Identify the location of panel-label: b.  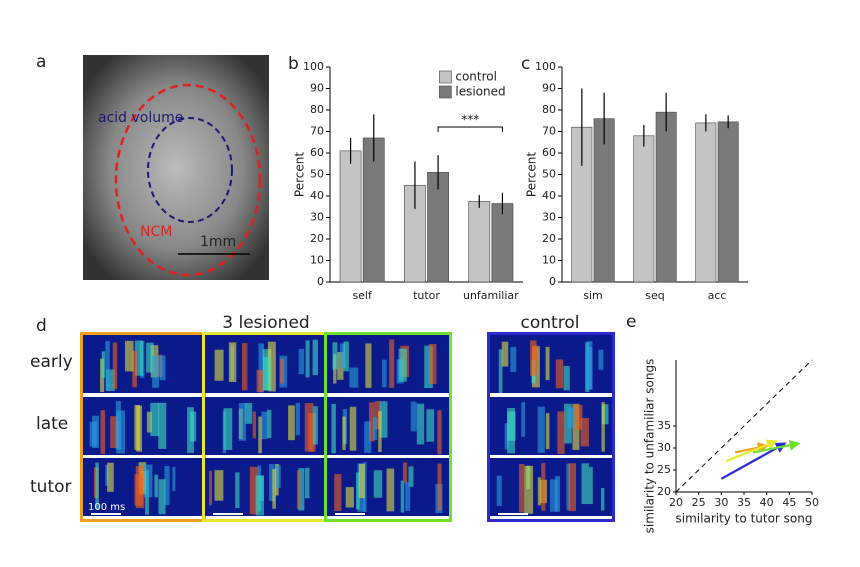
(293, 64).